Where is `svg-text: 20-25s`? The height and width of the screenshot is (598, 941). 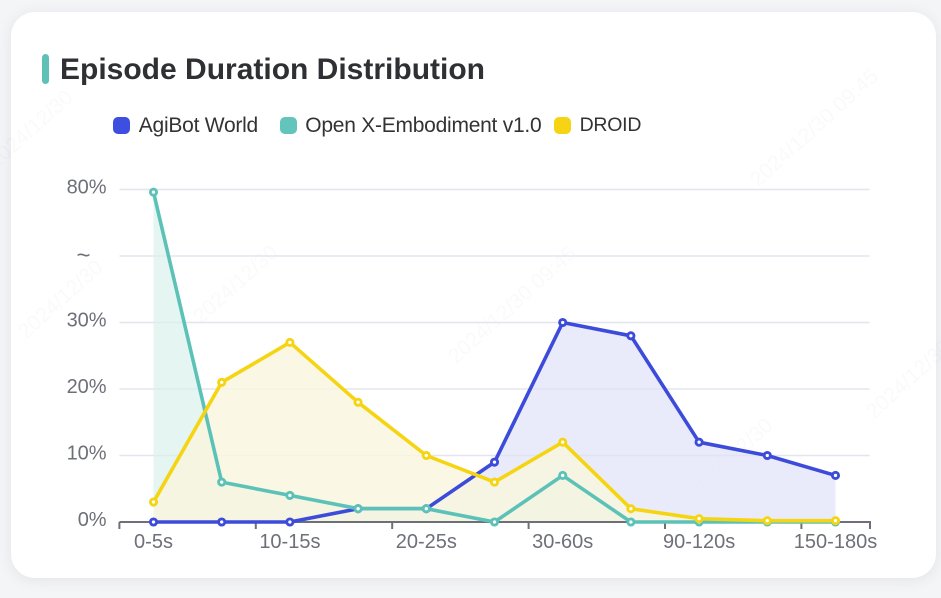
svg-text: 20-25s is located at coordinates (426, 542).